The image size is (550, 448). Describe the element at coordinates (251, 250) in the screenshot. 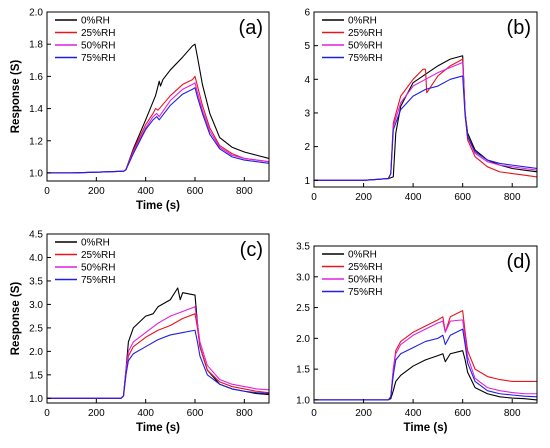

I see `panel-label: (c)` at that location.